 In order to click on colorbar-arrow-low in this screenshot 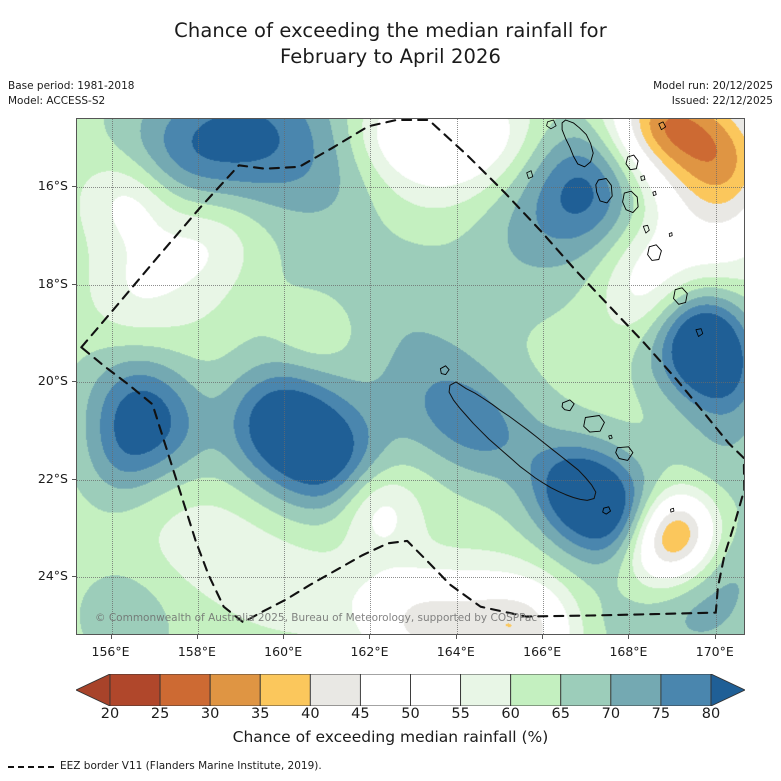, I will do `click(93, 690)`.